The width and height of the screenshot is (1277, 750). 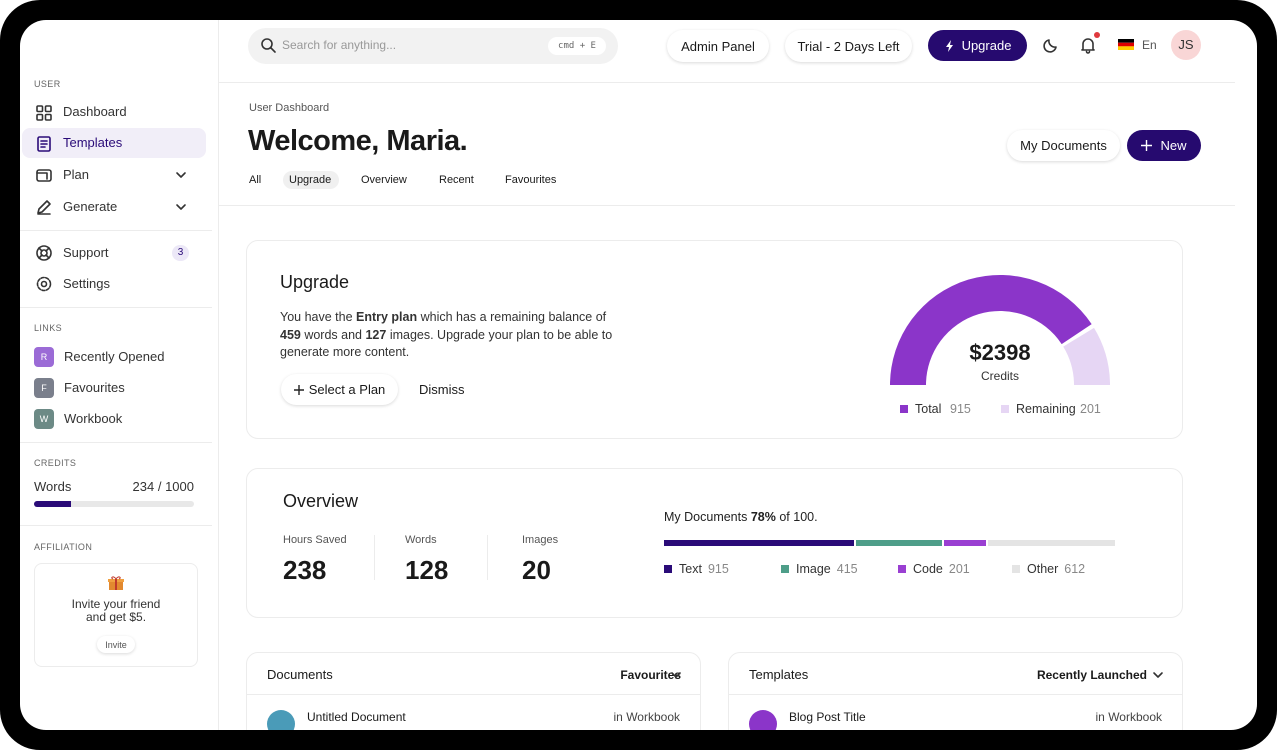 I want to click on topbar-button: Admin Panel, so click(x=718, y=46).